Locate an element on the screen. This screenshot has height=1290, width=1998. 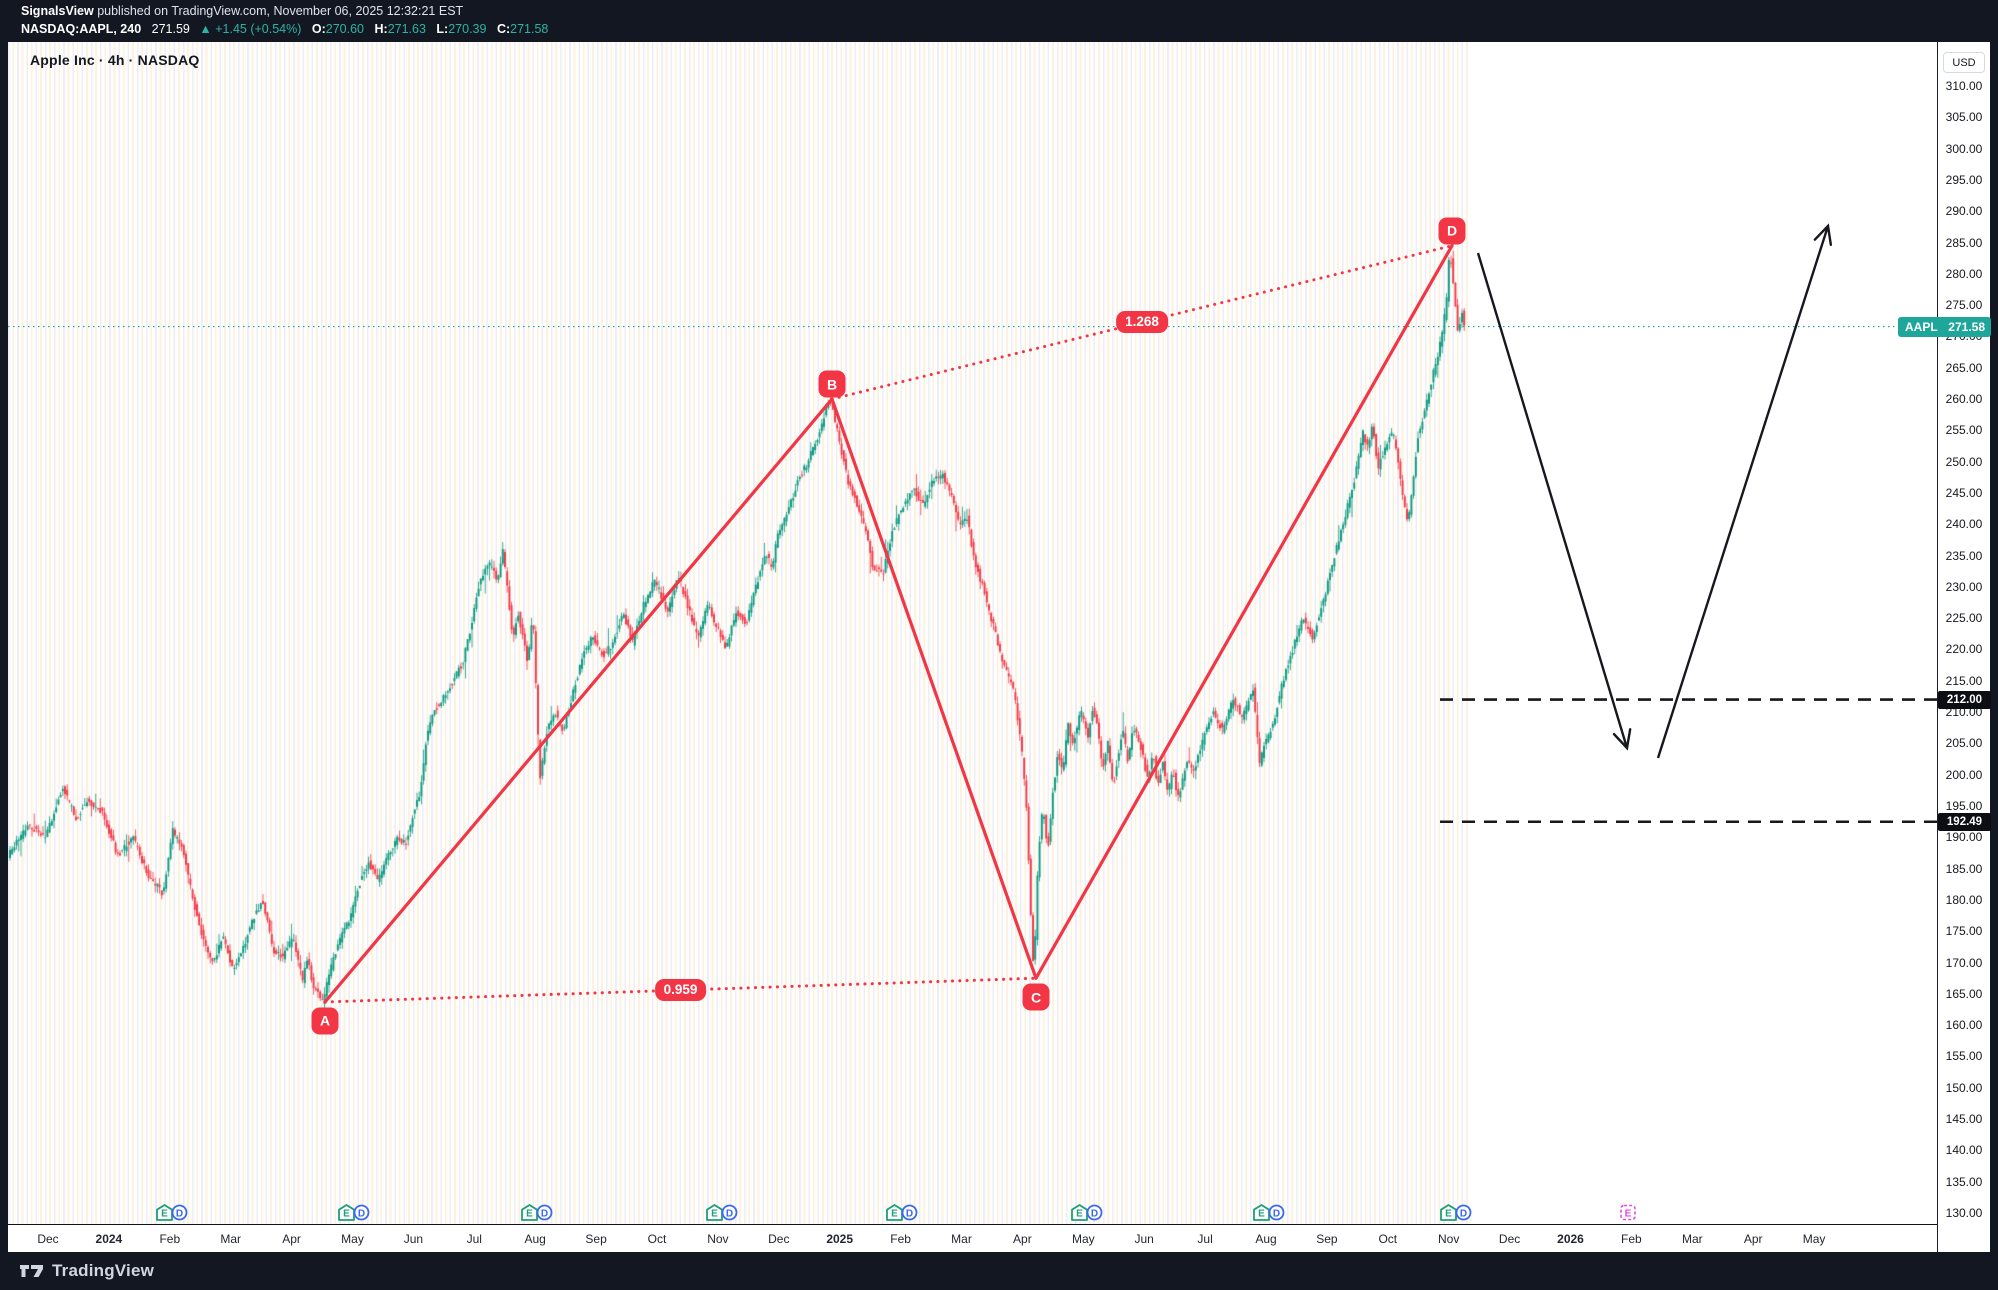
currency-unit-button: USD is located at coordinates (1964, 62).